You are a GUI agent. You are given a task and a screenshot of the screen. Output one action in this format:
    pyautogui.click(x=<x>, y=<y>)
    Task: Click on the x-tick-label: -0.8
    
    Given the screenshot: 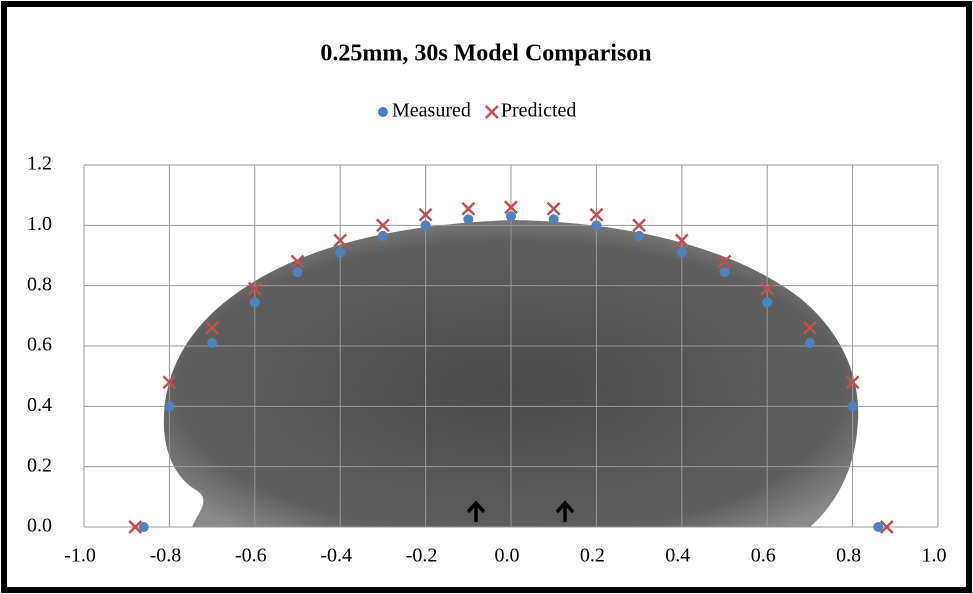 What is the action you would take?
    pyautogui.click(x=166, y=556)
    